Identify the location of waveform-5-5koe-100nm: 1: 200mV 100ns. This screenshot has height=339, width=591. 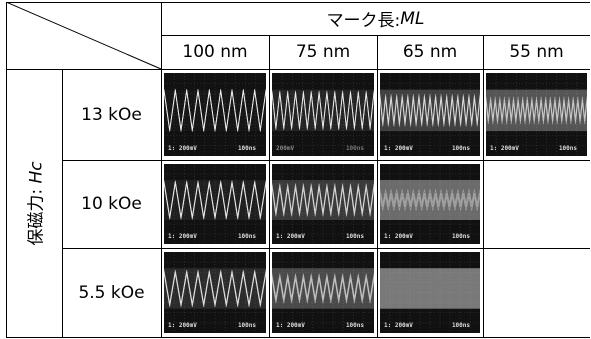
(215, 292).